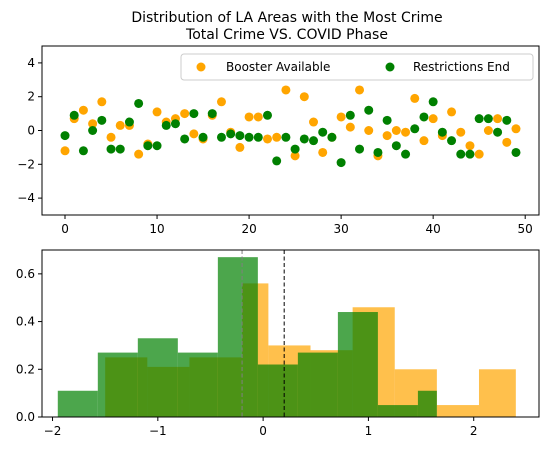 This screenshot has height=451, width=547. I want to click on x-tick-label: −1, so click(158, 431).